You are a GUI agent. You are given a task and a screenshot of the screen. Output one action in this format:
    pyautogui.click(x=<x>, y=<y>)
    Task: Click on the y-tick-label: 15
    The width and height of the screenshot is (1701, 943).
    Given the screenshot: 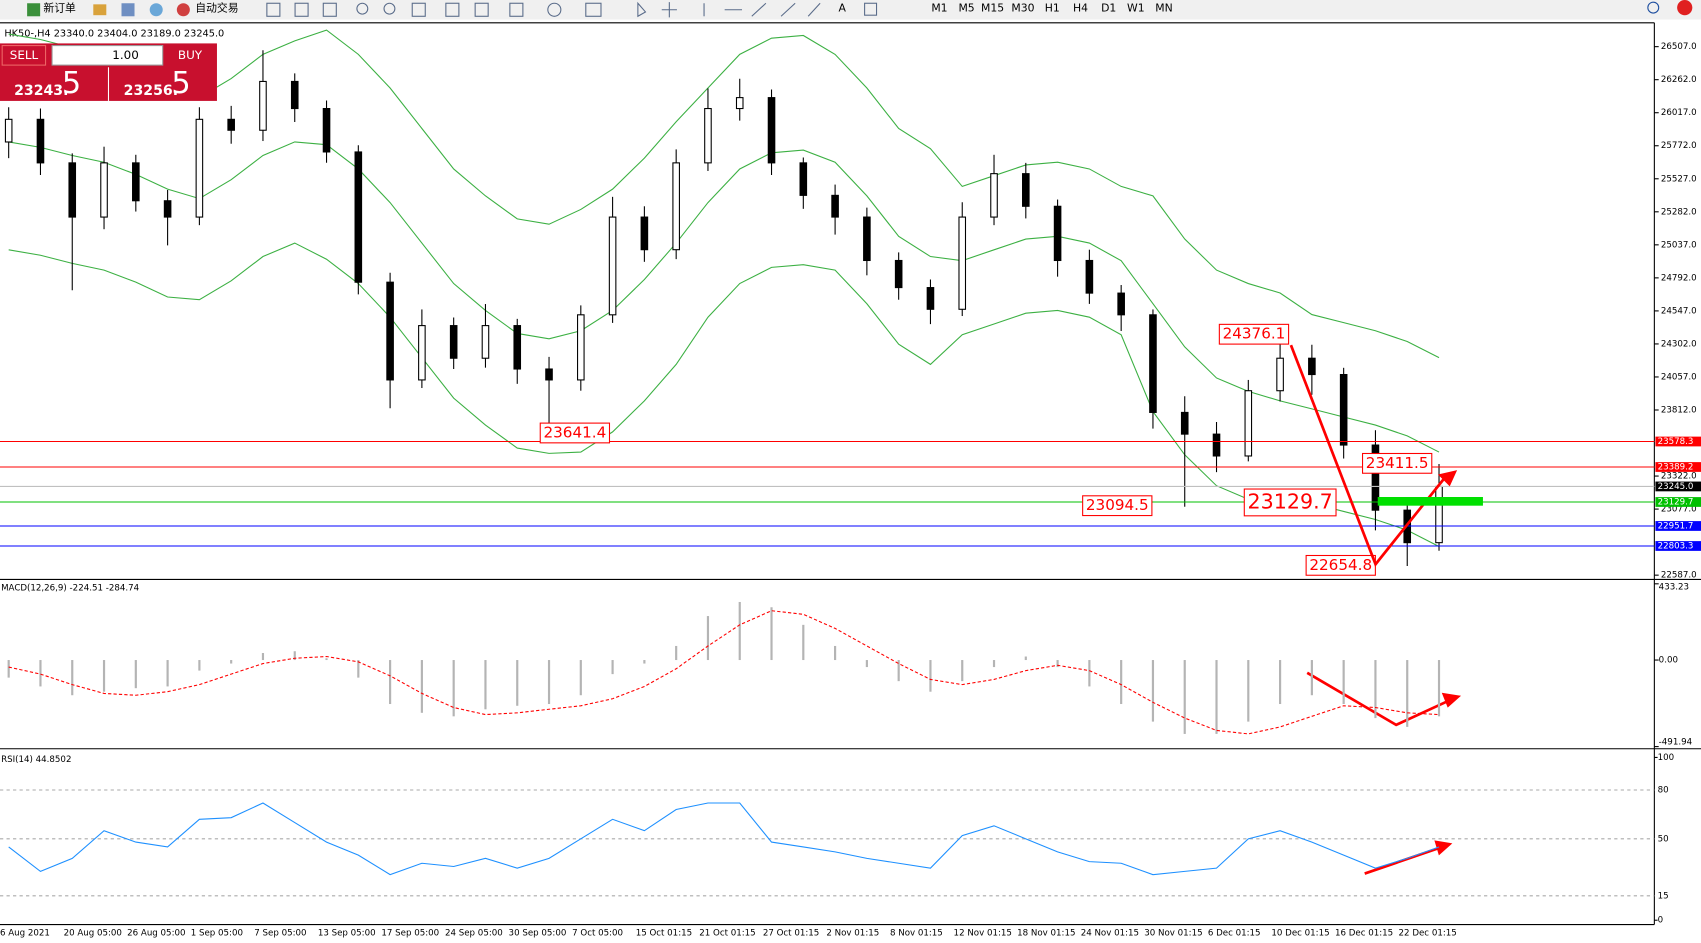 What is the action you would take?
    pyautogui.click(x=1663, y=896)
    